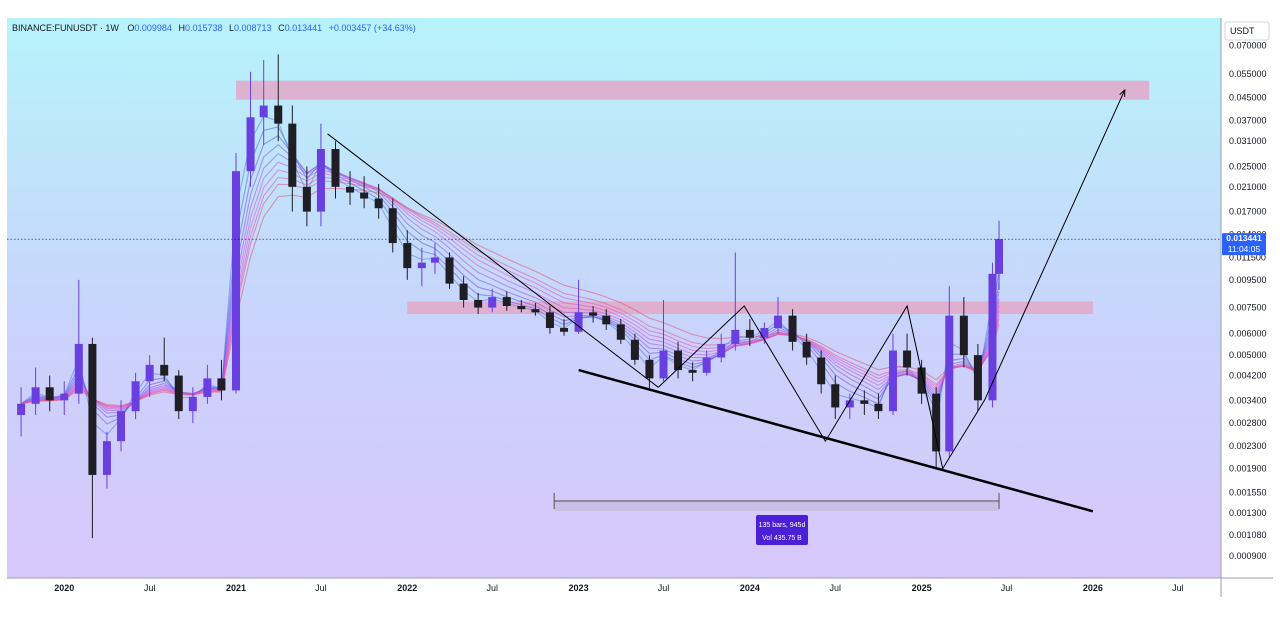 This screenshot has height=622, width=1280. Describe the element at coordinates (1248, 513) in the screenshot. I see `price-tick-label: 0.001300` at that location.